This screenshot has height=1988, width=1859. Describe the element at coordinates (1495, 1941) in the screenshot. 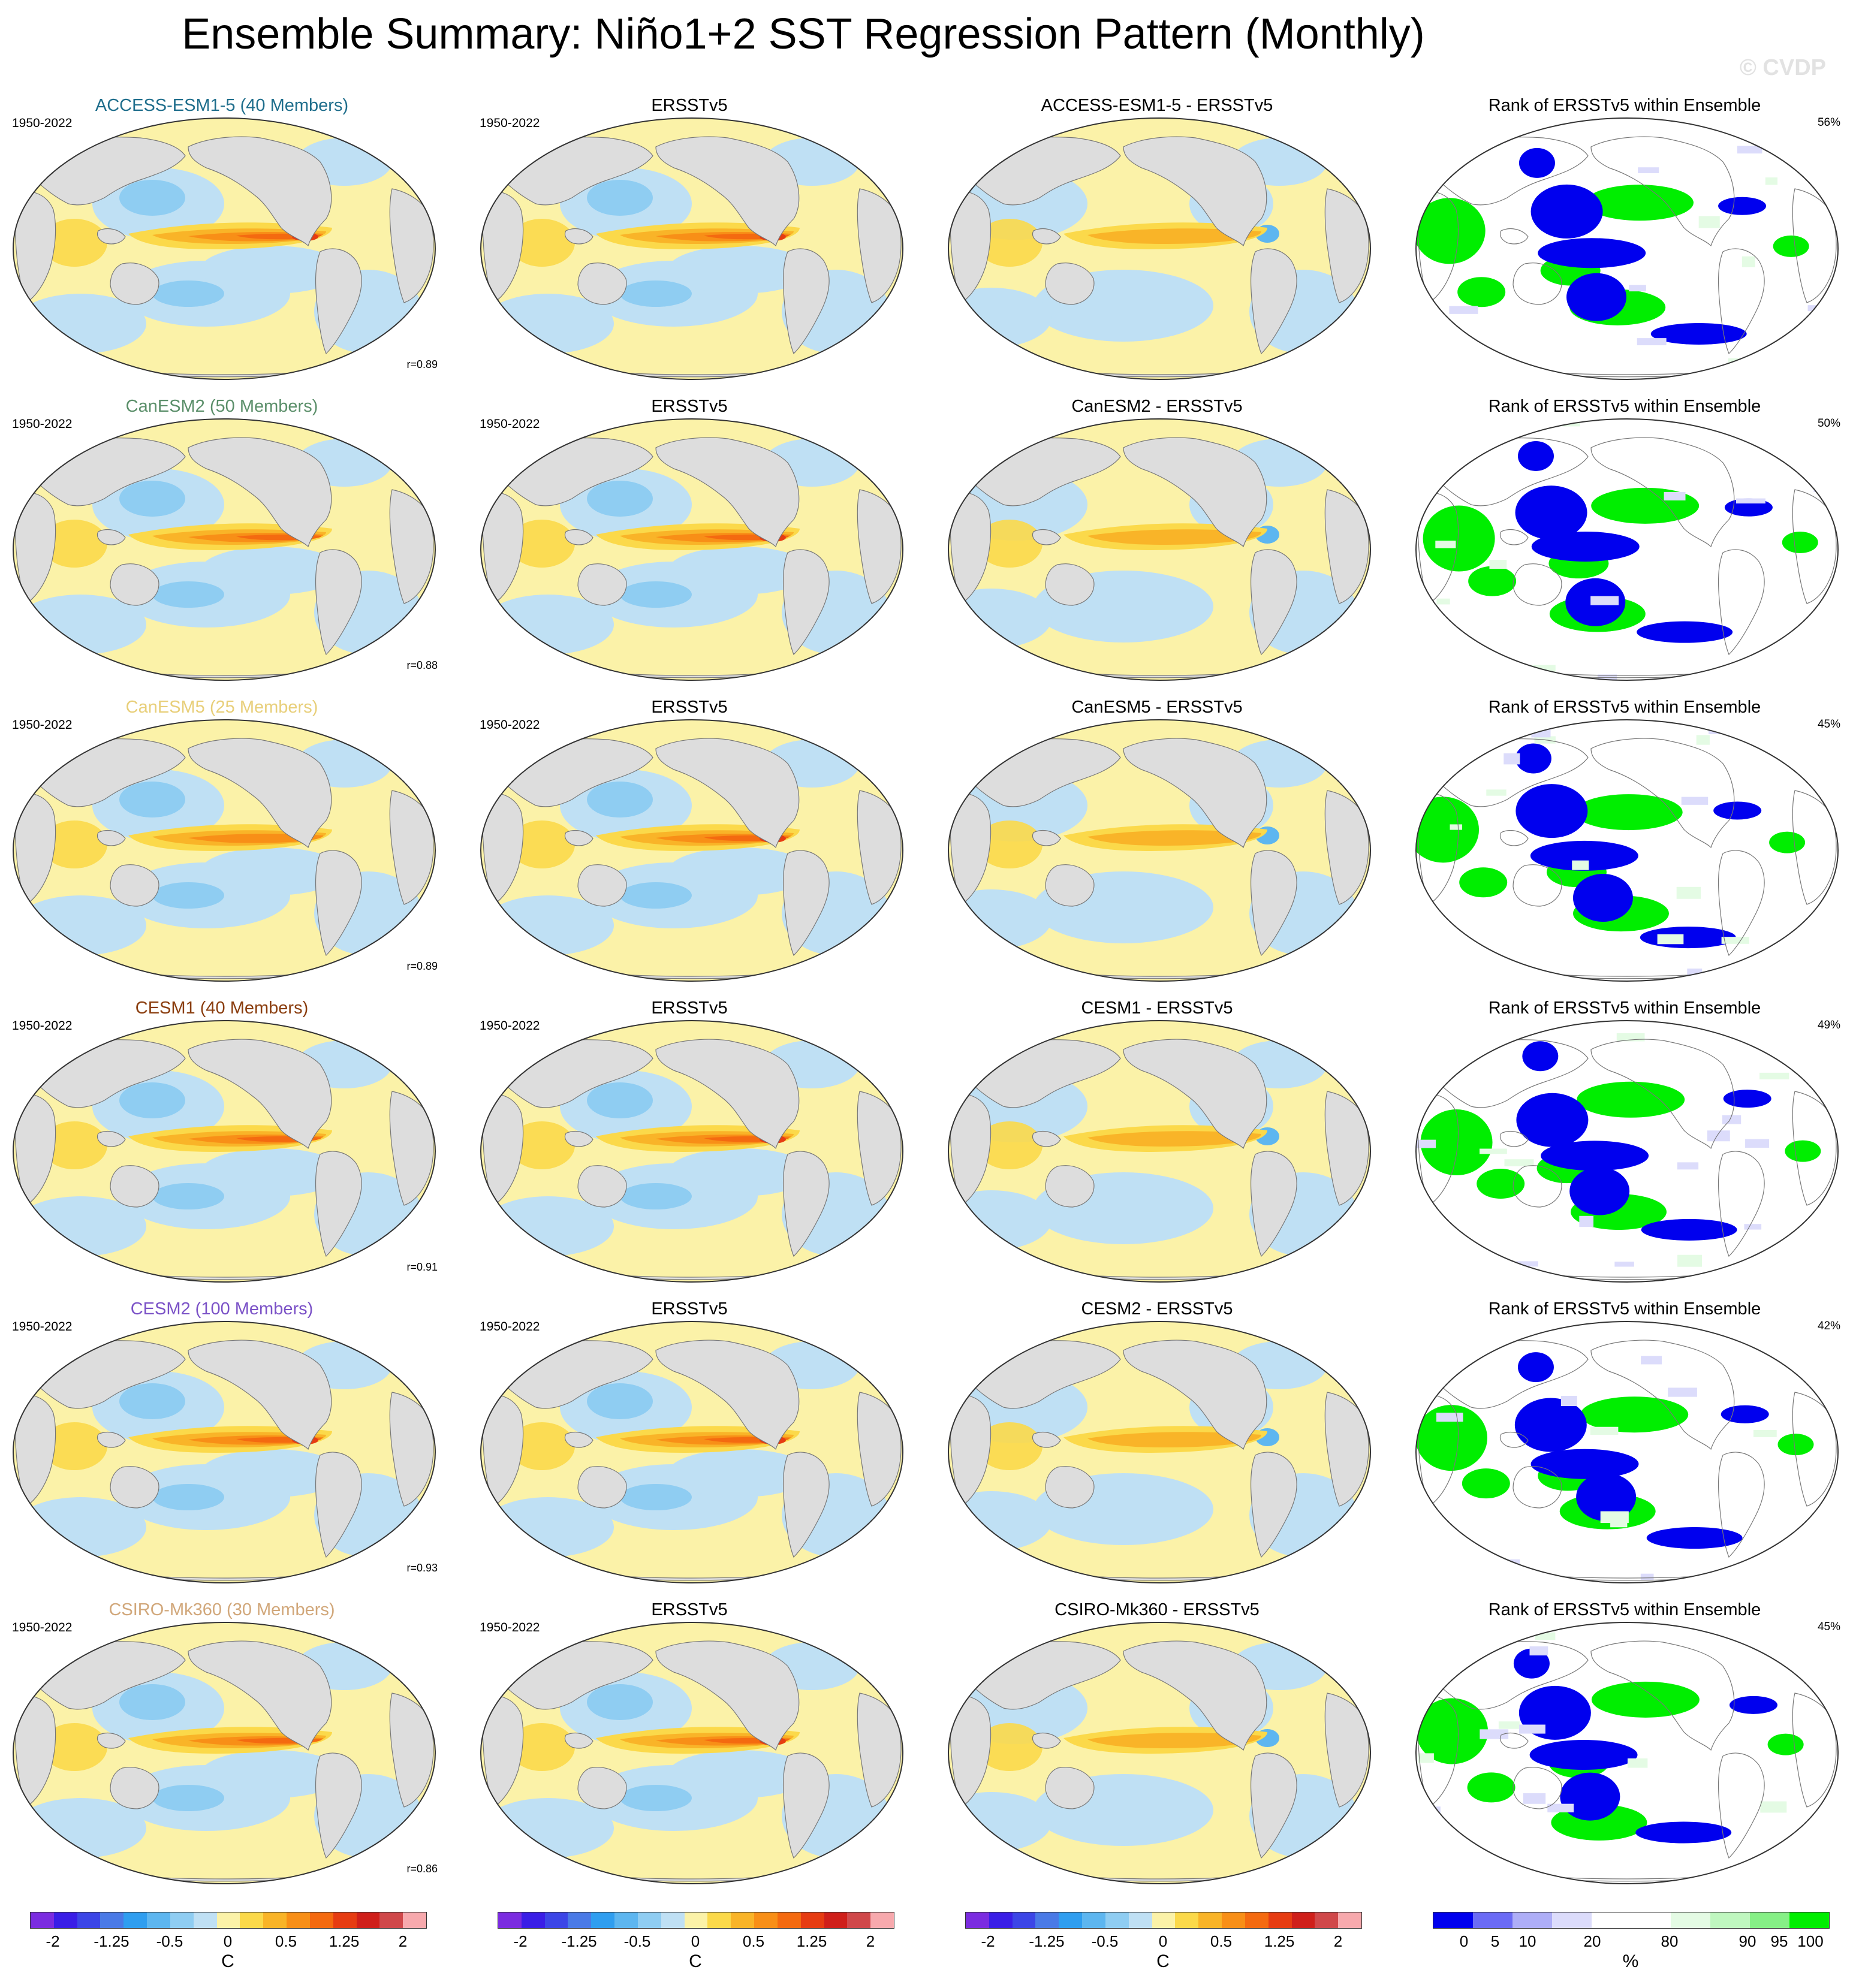

I see `colorbar-tick-label: 5` at that location.